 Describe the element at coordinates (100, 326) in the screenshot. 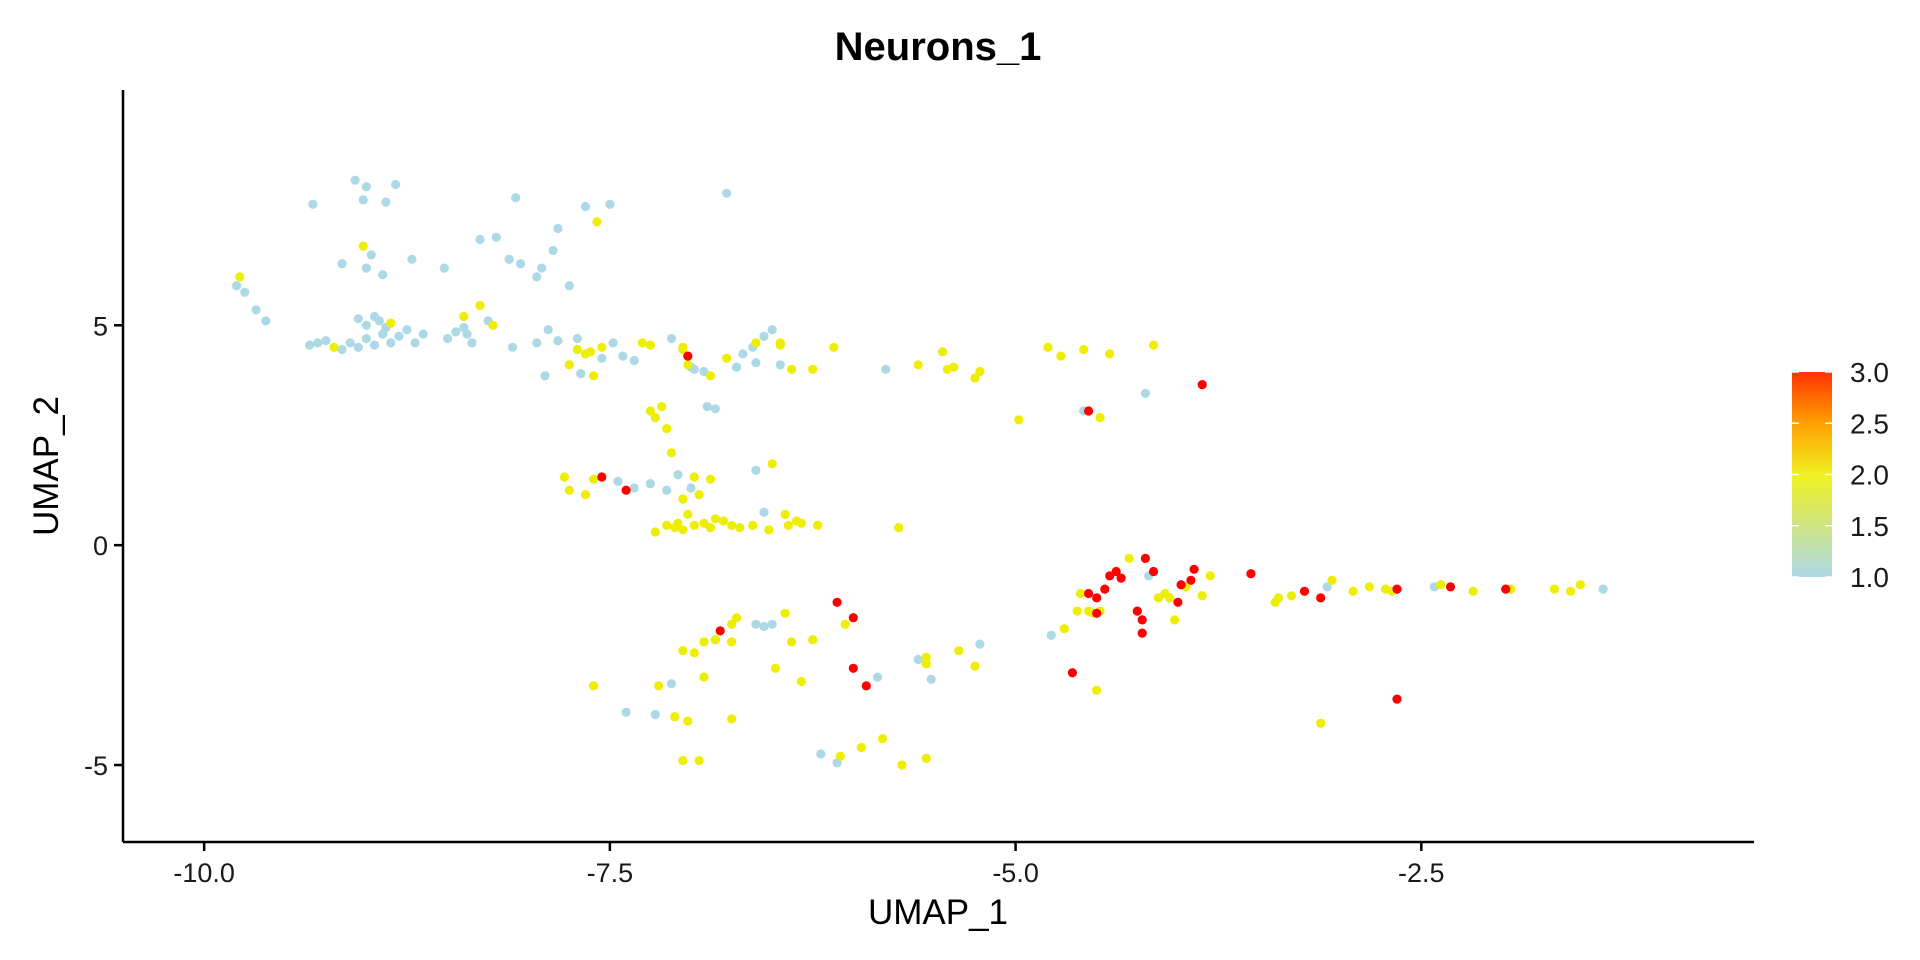

I see `y-tick-label: 5` at that location.